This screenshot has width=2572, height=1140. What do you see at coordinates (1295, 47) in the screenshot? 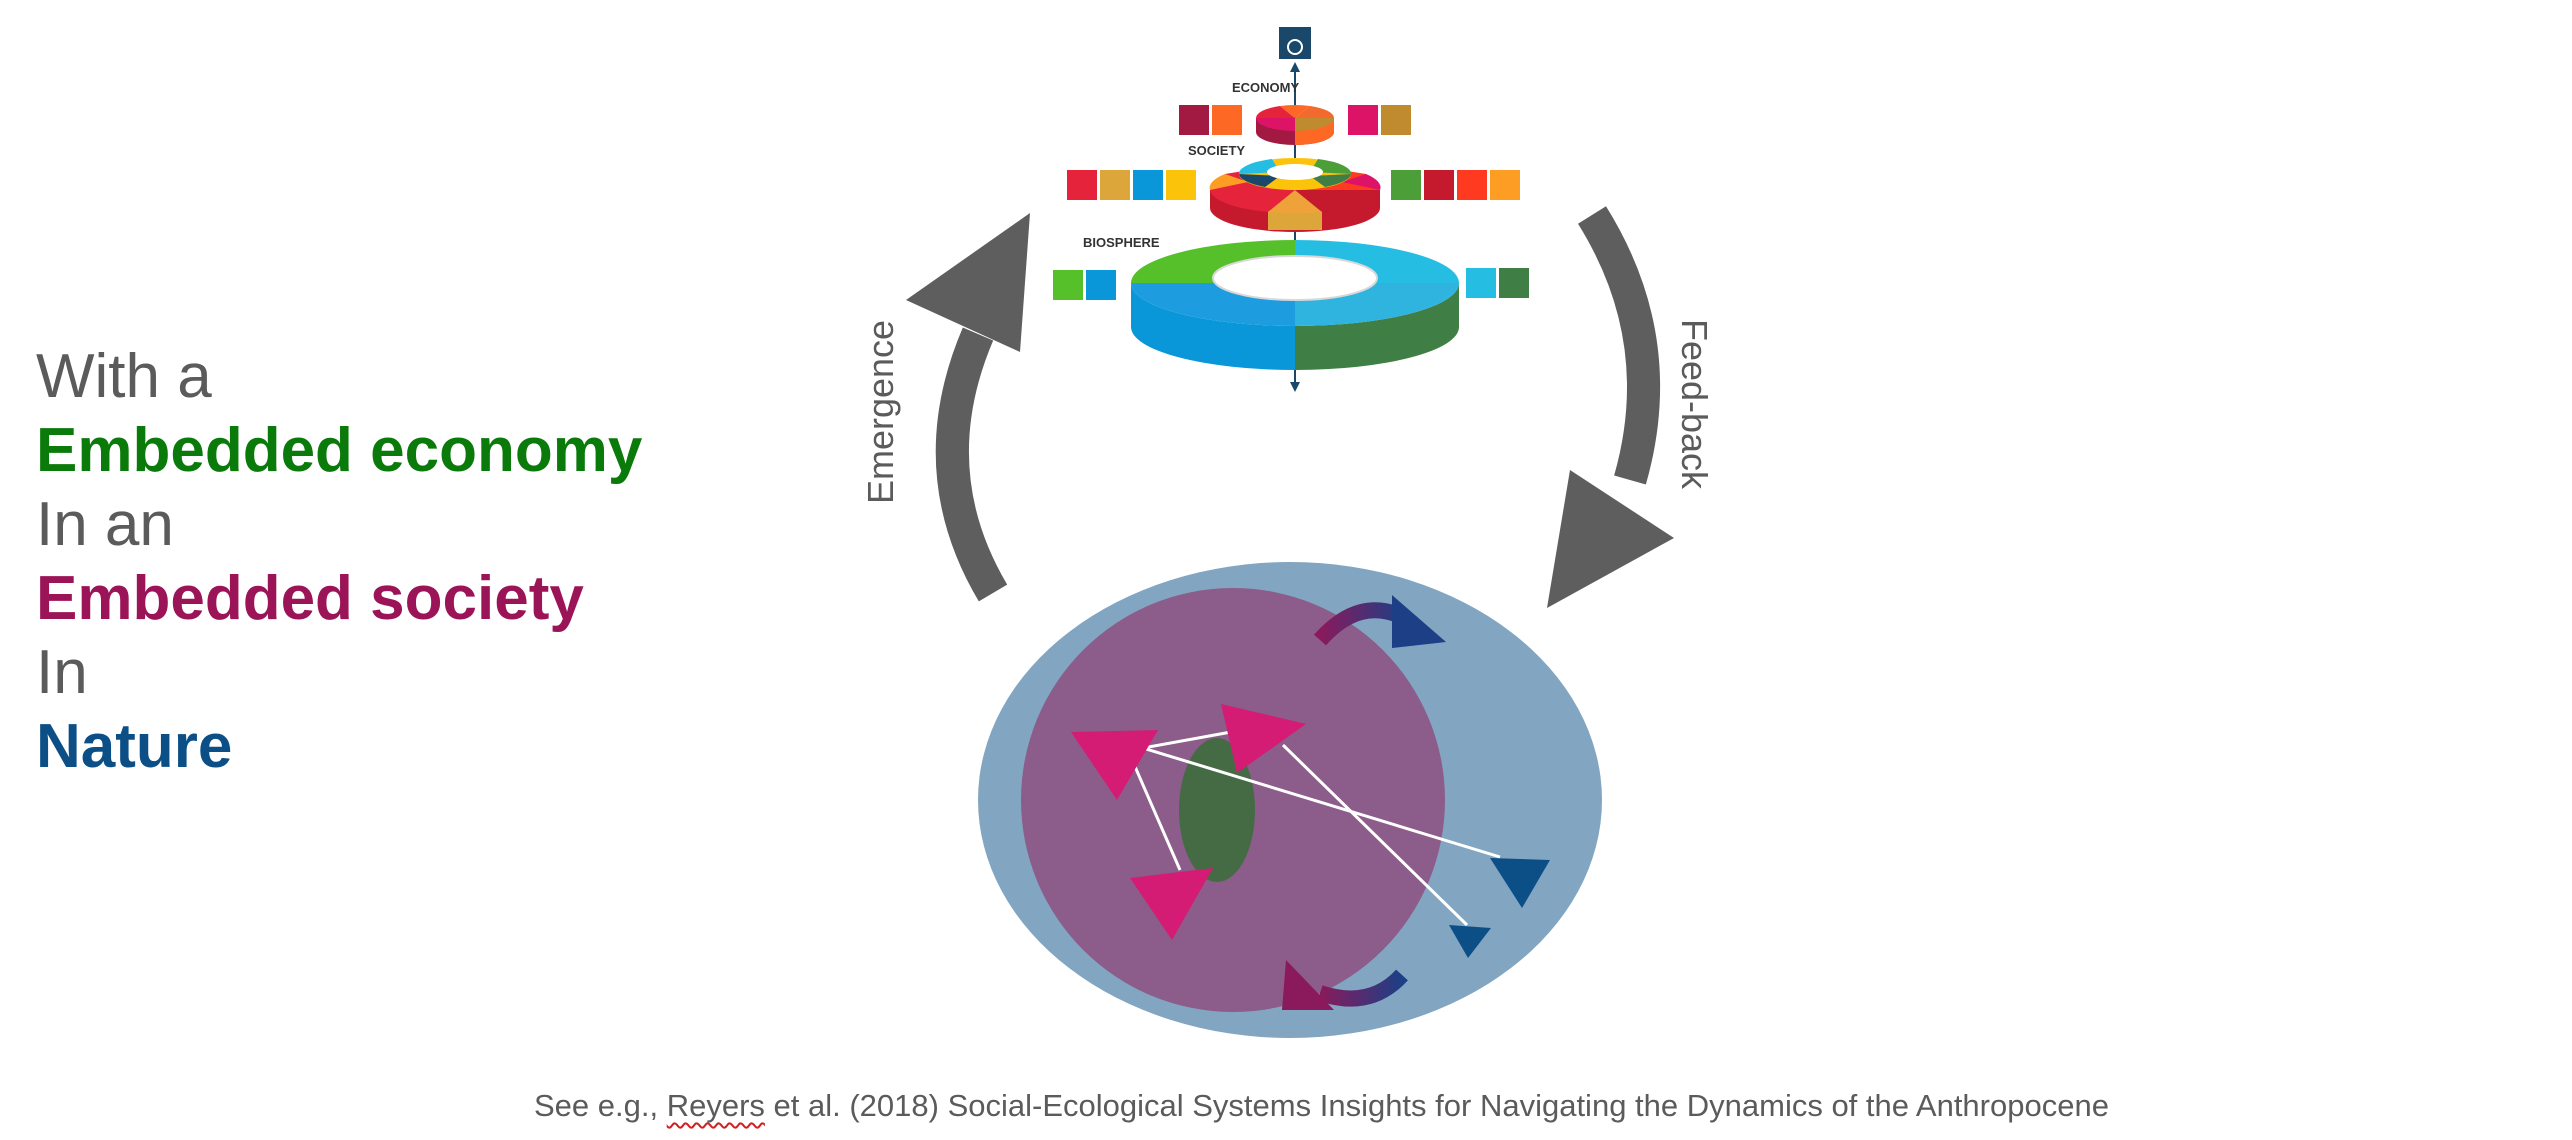
I see `goal-emblem-icon` at bounding box center [1295, 47].